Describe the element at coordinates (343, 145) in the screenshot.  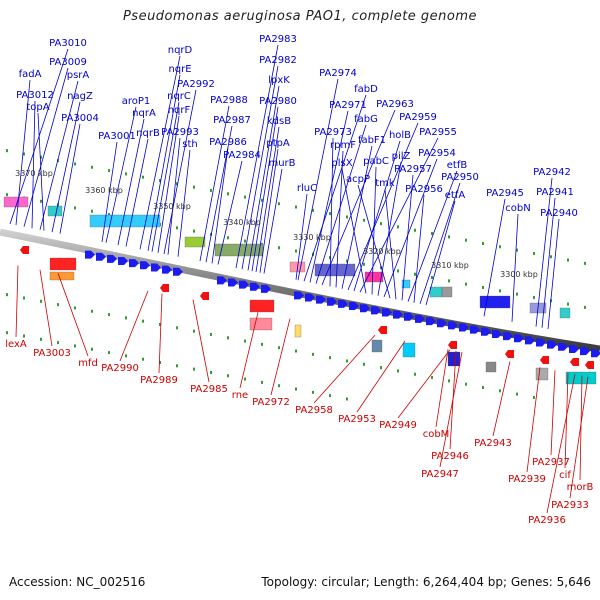
I see `forward-gene-label: rpmF` at that location.